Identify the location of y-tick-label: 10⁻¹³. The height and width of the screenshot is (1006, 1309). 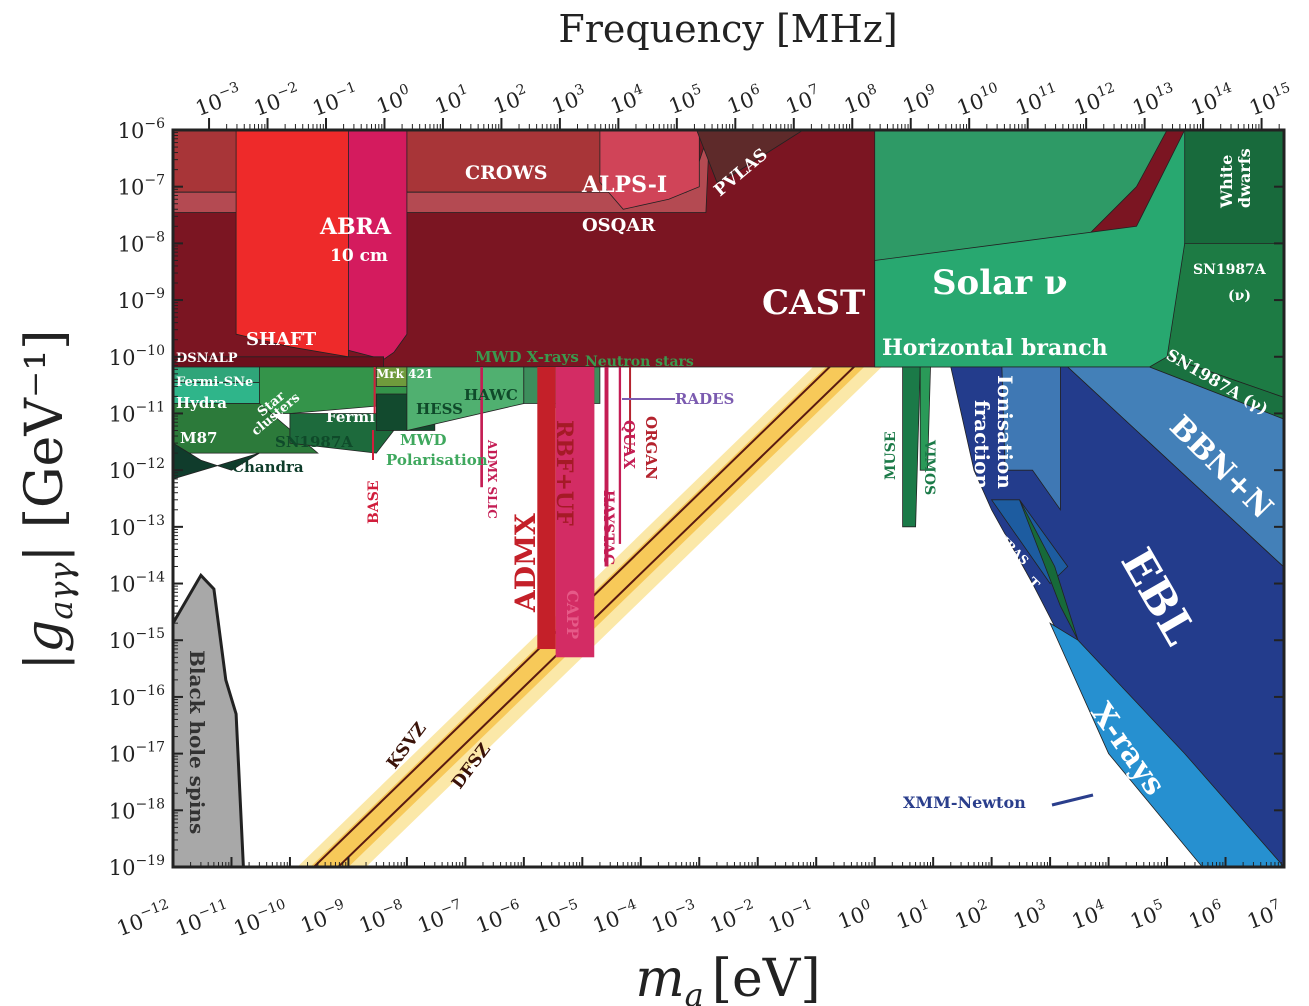
(137, 526).